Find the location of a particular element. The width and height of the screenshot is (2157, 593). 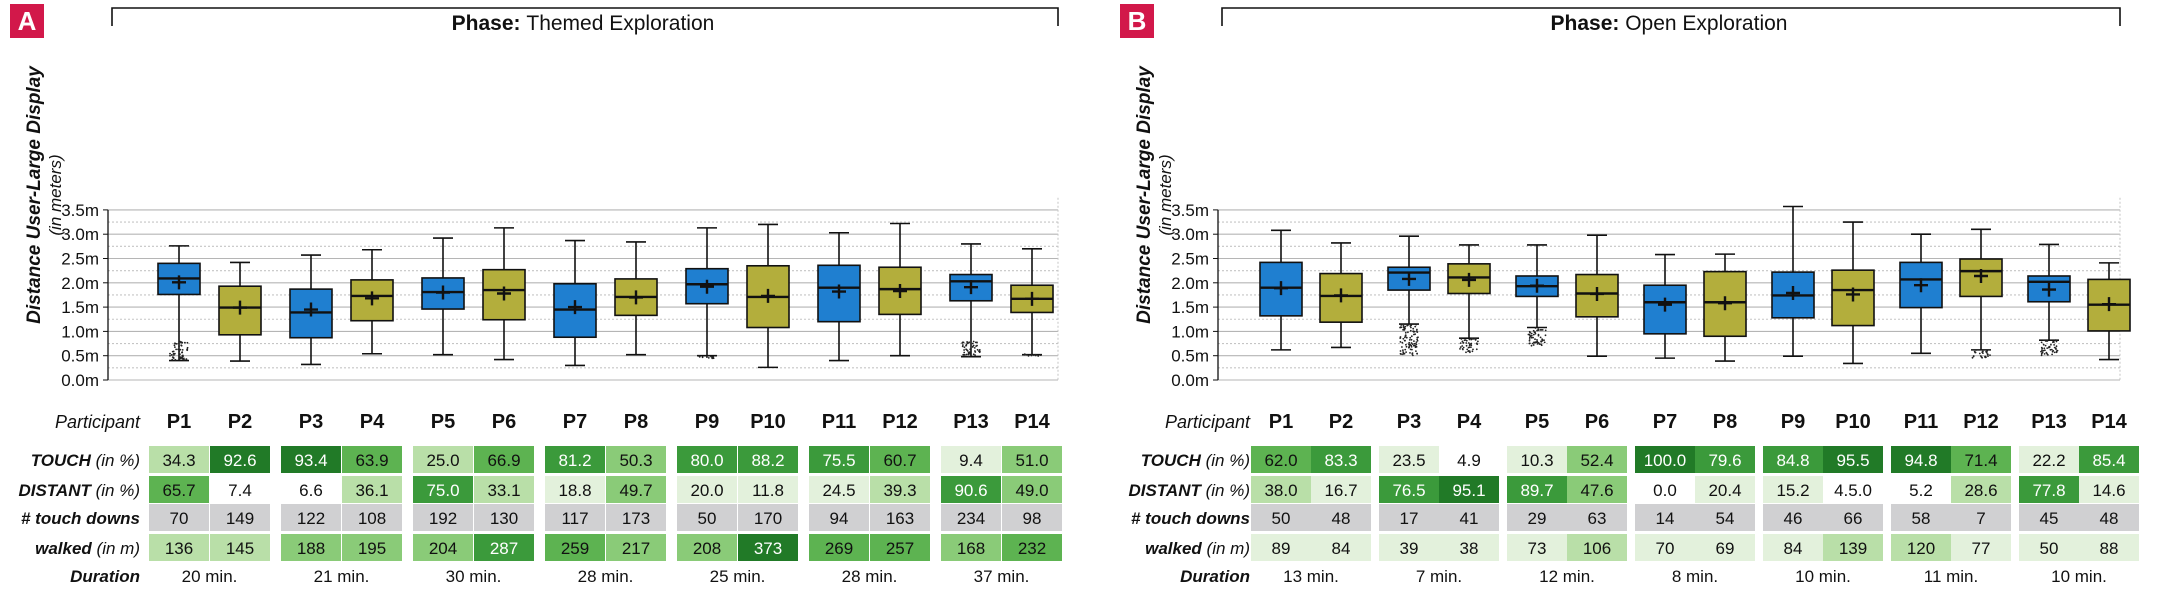

participant-label: P2 is located at coordinates (1341, 422).